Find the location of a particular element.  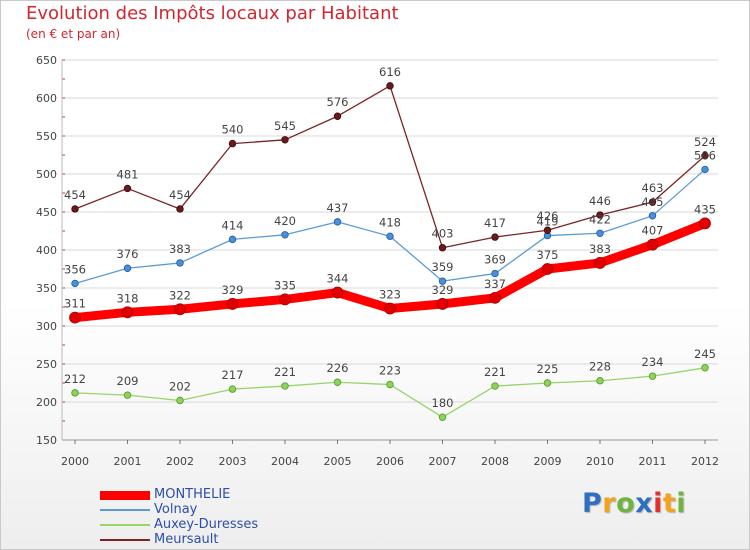

y-tick-label: 550 is located at coordinates (46, 136).